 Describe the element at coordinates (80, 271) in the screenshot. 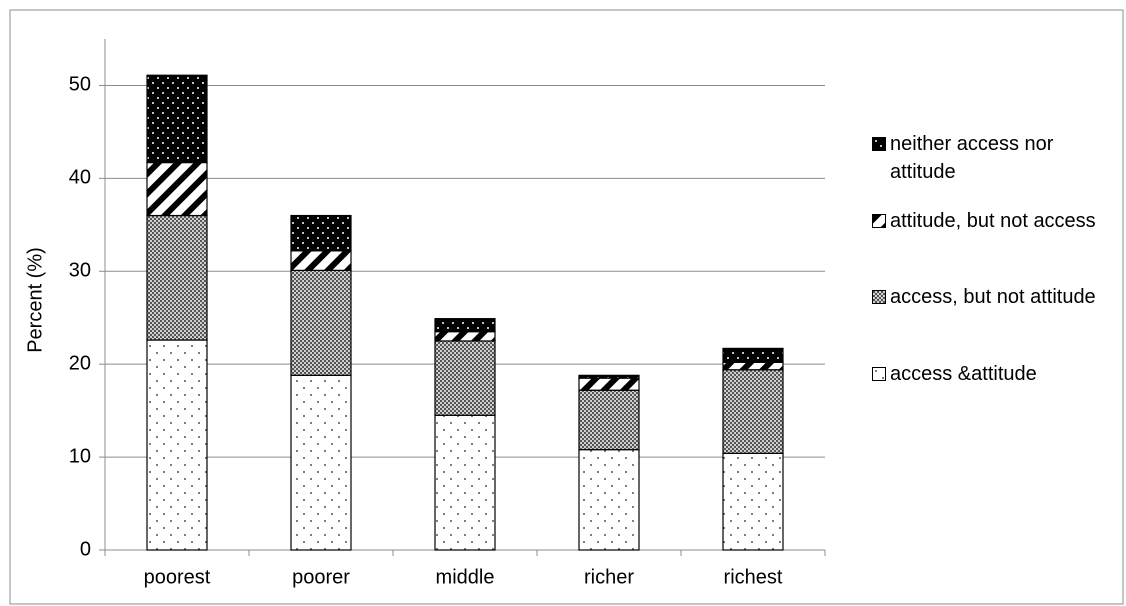

I see `y-tick-label: 30` at that location.